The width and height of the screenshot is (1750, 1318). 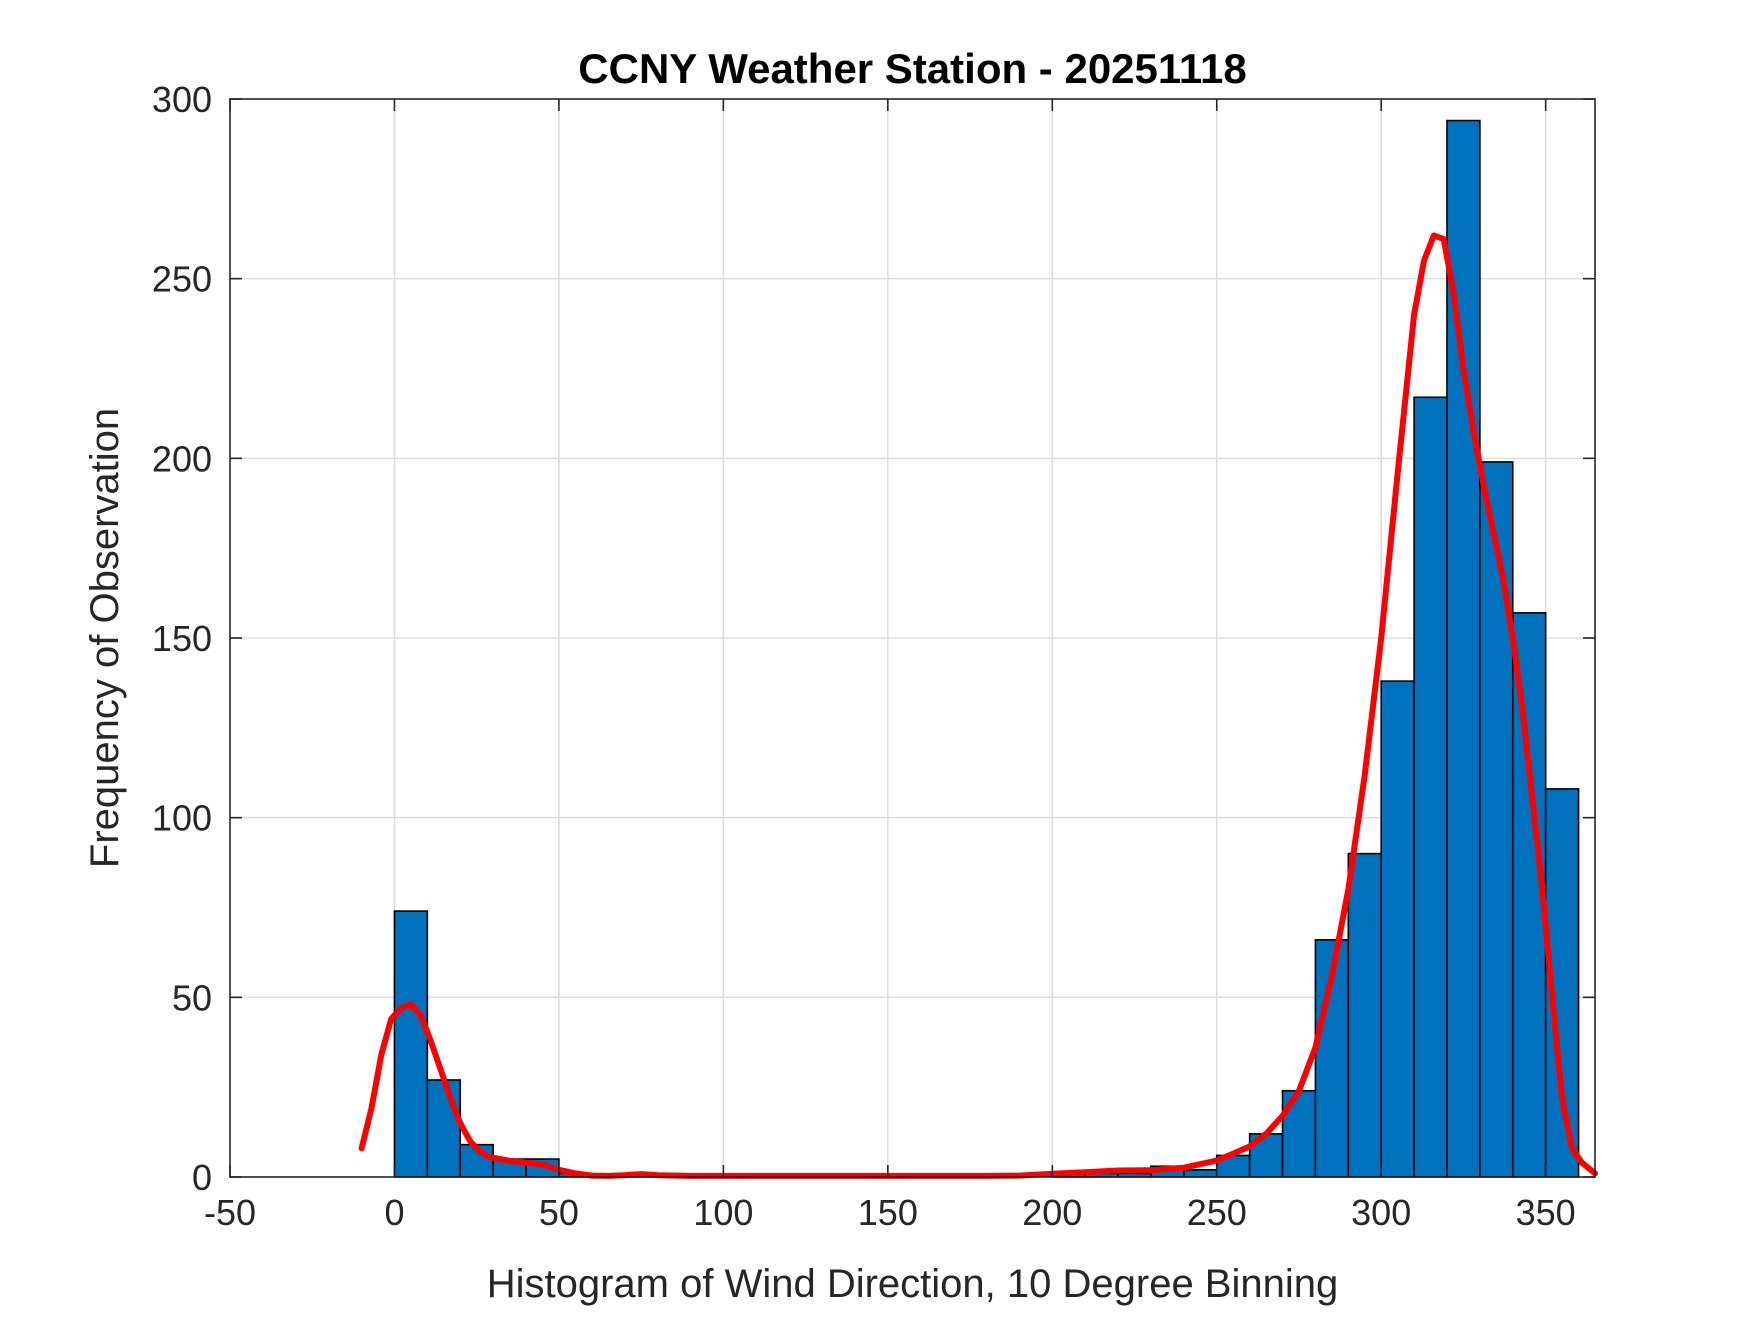 What do you see at coordinates (182, 99) in the screenshot?
I see `y-tick-label: 300` at bounding box center [182, 99].